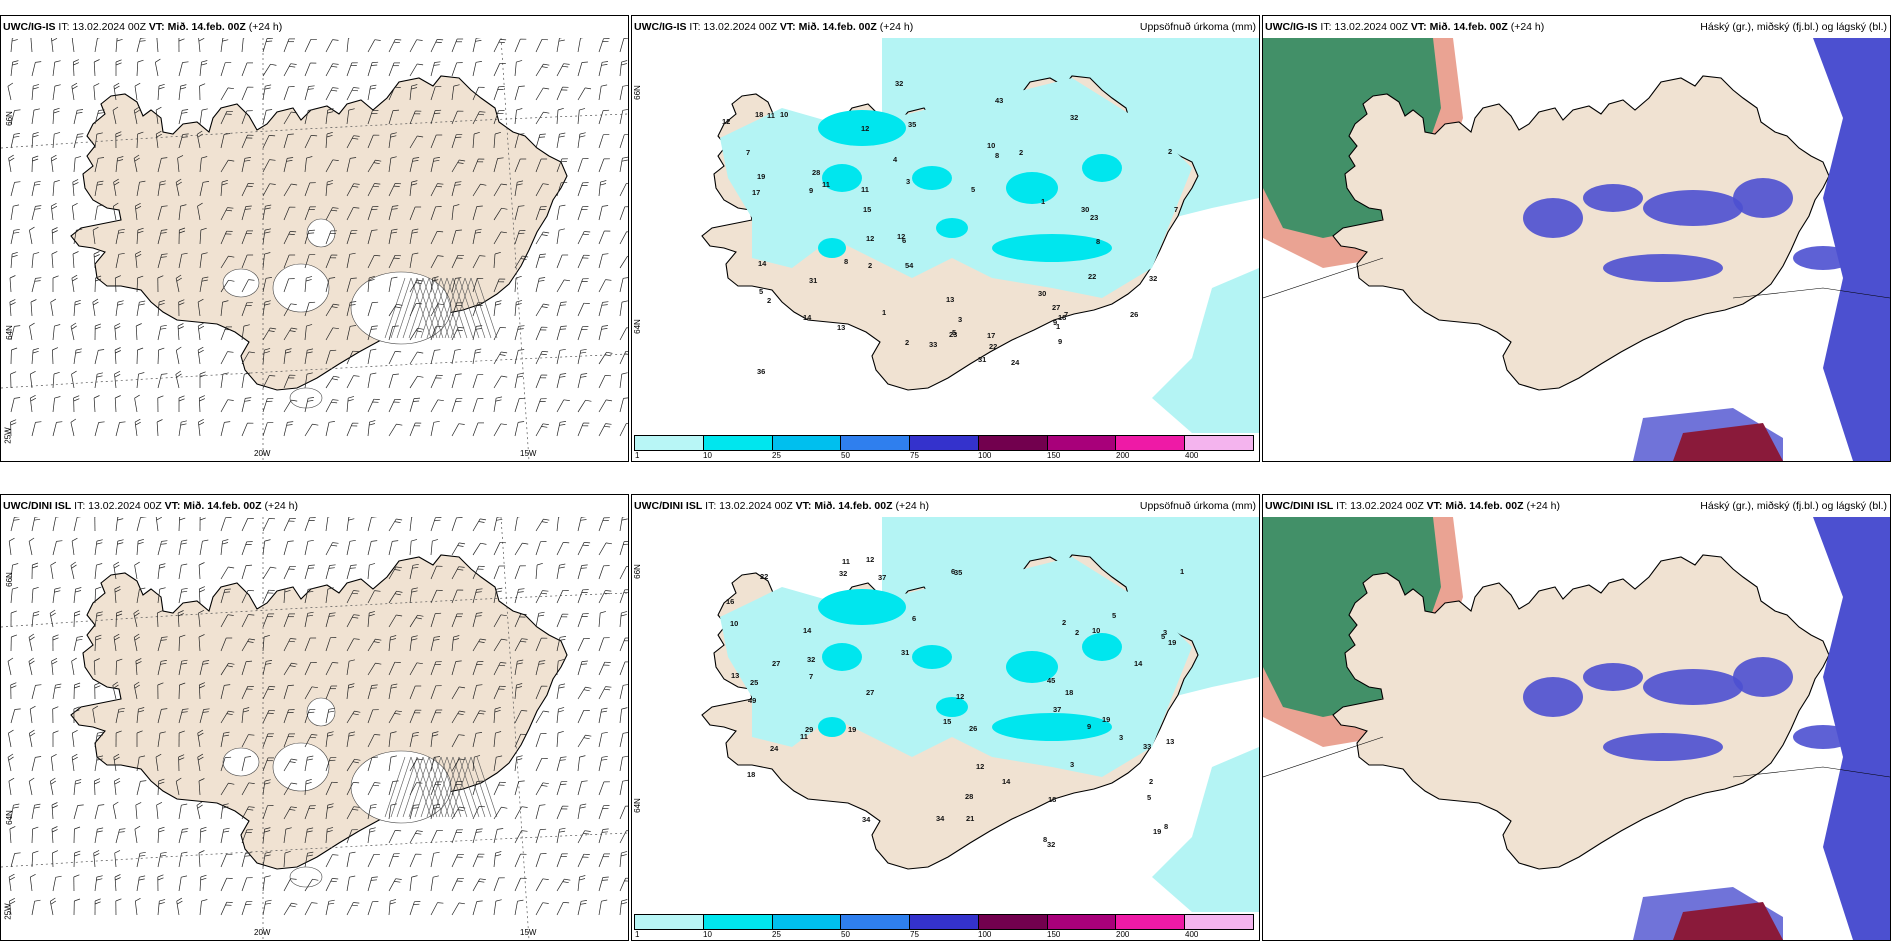 This screenshot has height=950, width=1900. I want to click on lead-time: (+24 h), so click(896, 27).